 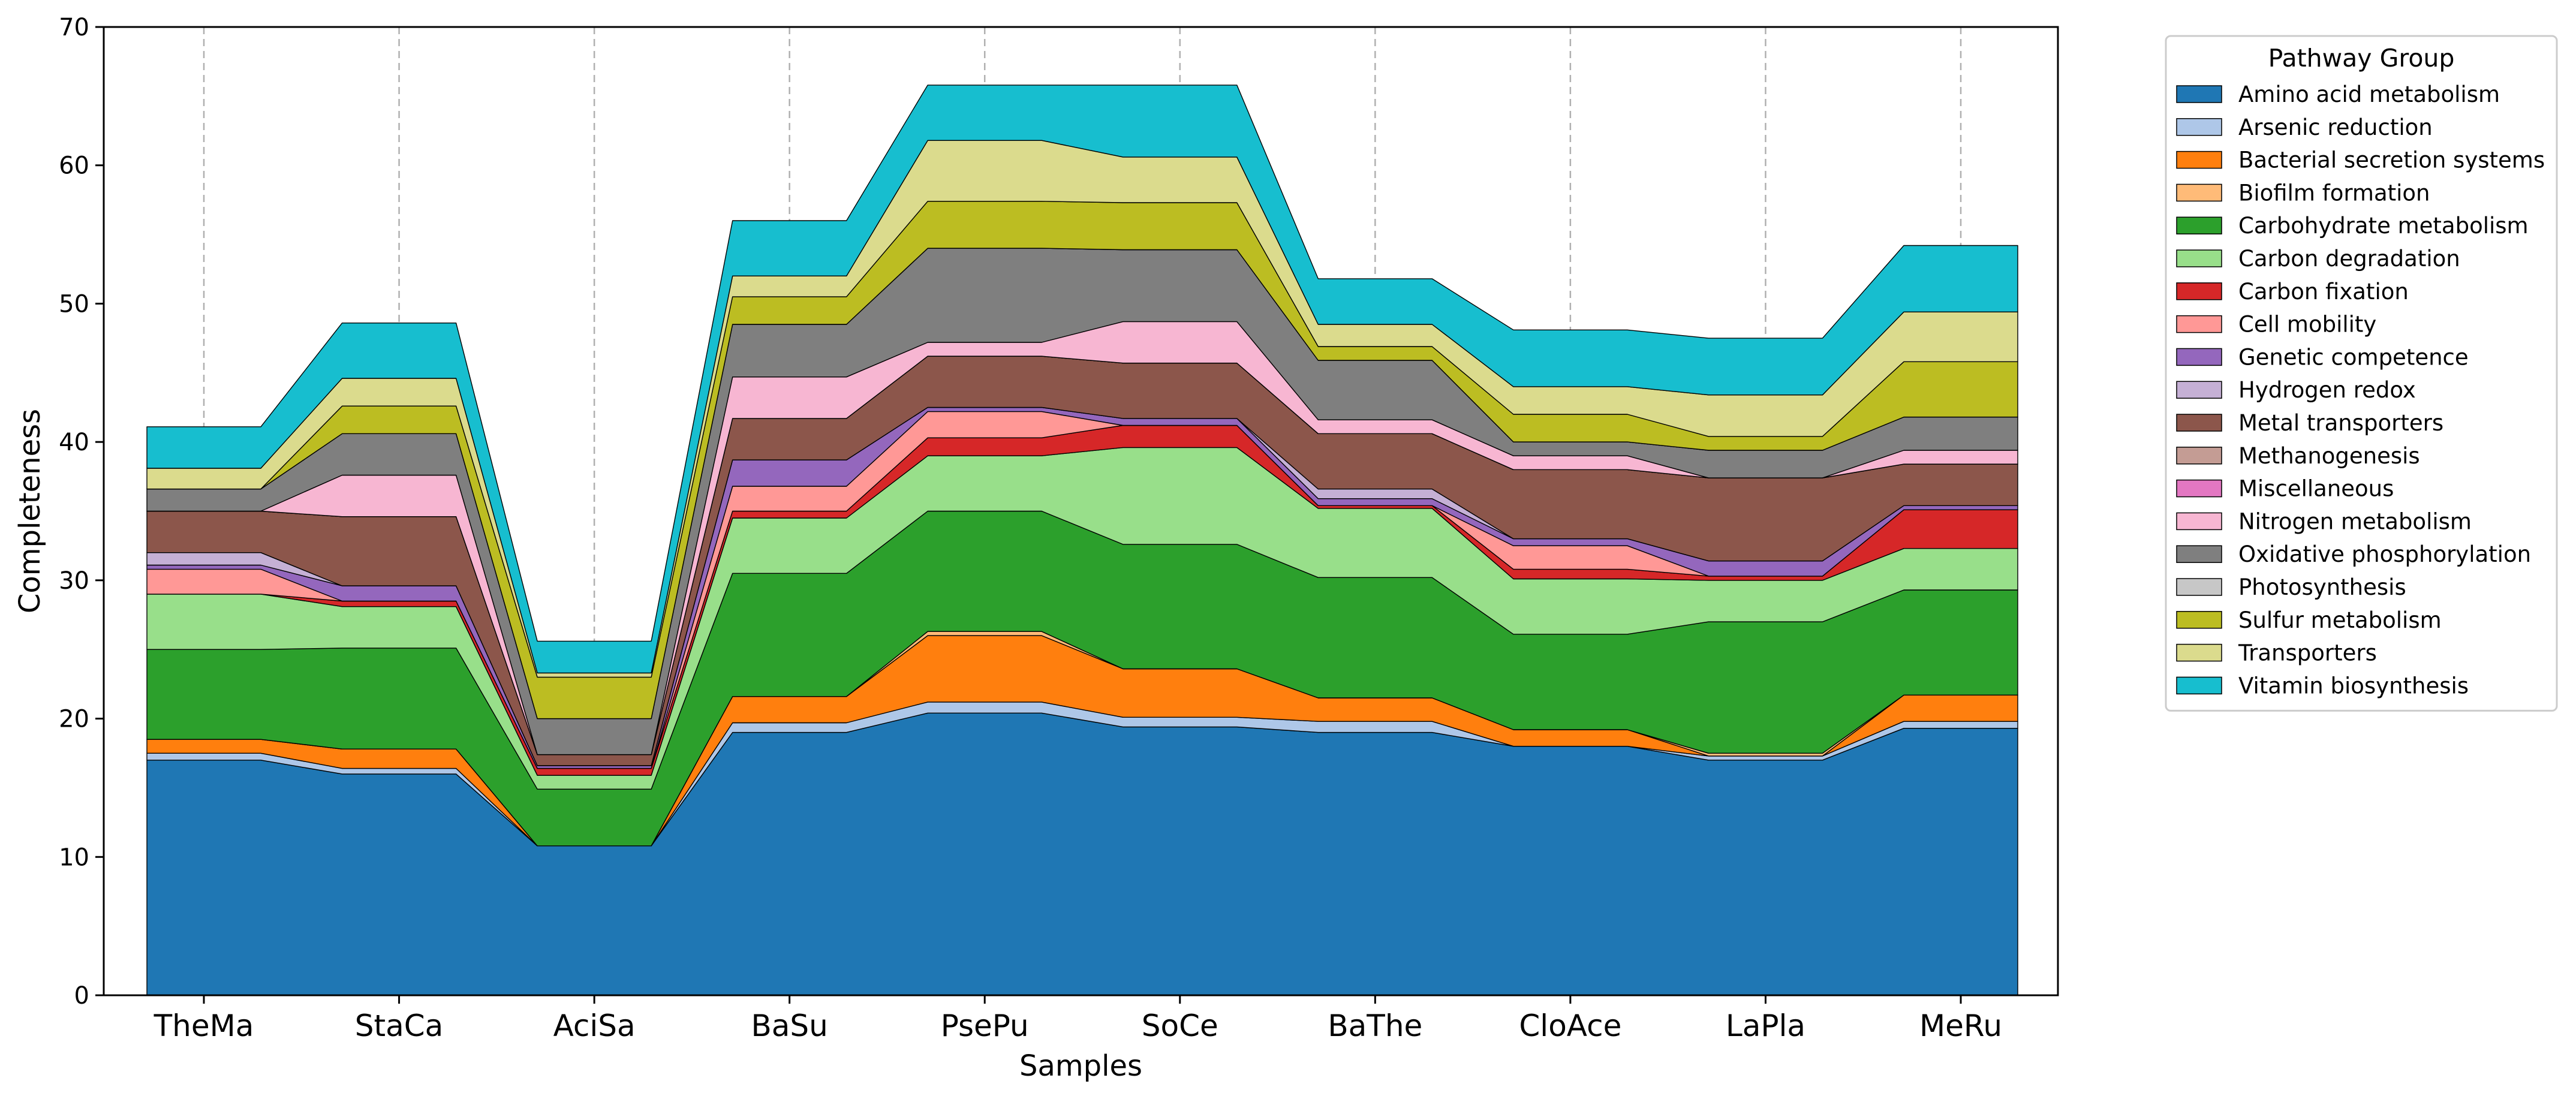 What do you see at coordinates (74, 166) in the screenshot?
I see `y-tick-label: 60` at bounding box center [74, 166].